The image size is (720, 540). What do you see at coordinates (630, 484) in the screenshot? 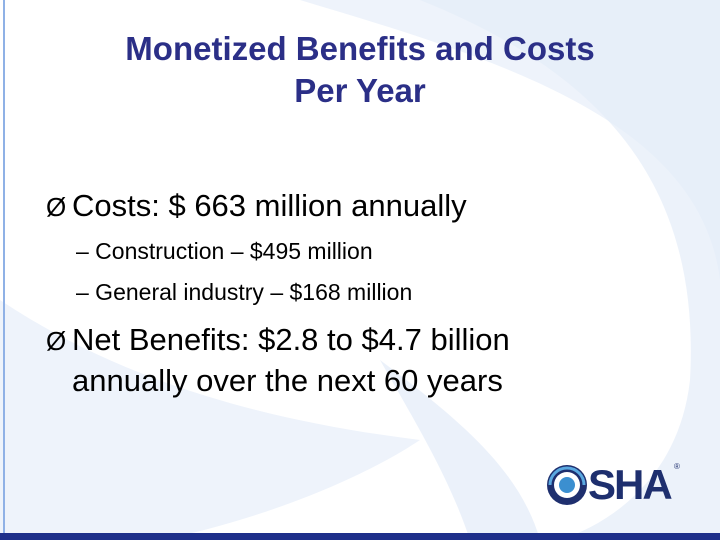
I see `osha-logo-text: SHA` at bounding box center [630, 484].